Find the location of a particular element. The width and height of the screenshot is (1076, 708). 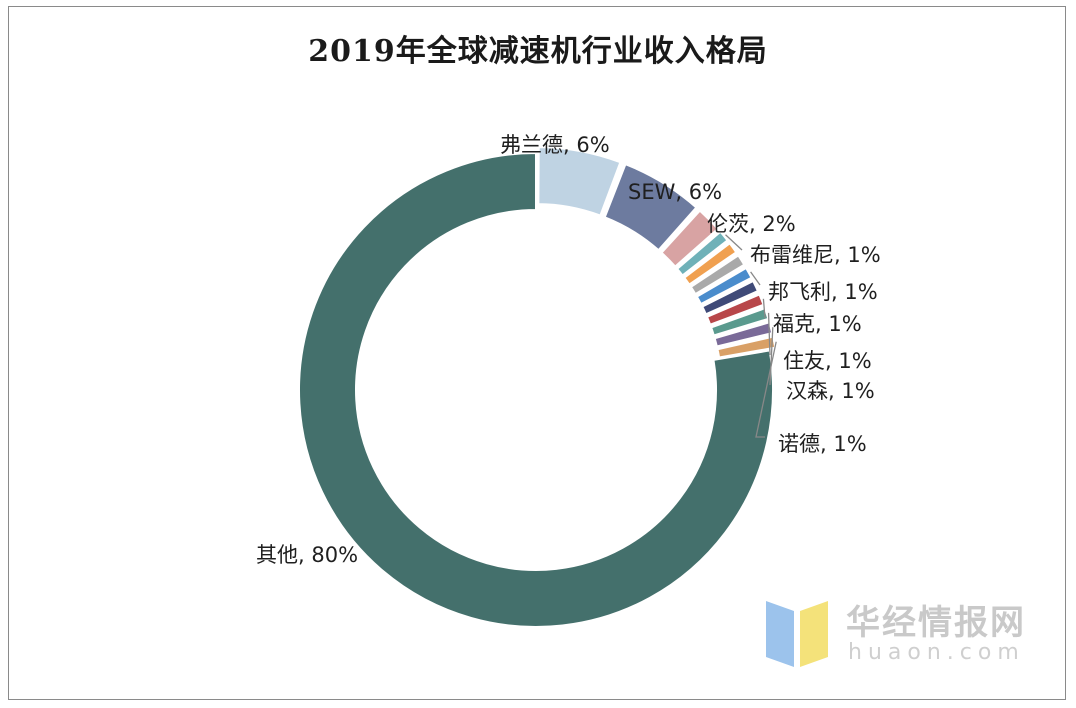

pie-slice-汉森 is located at coordinates (743, 334).